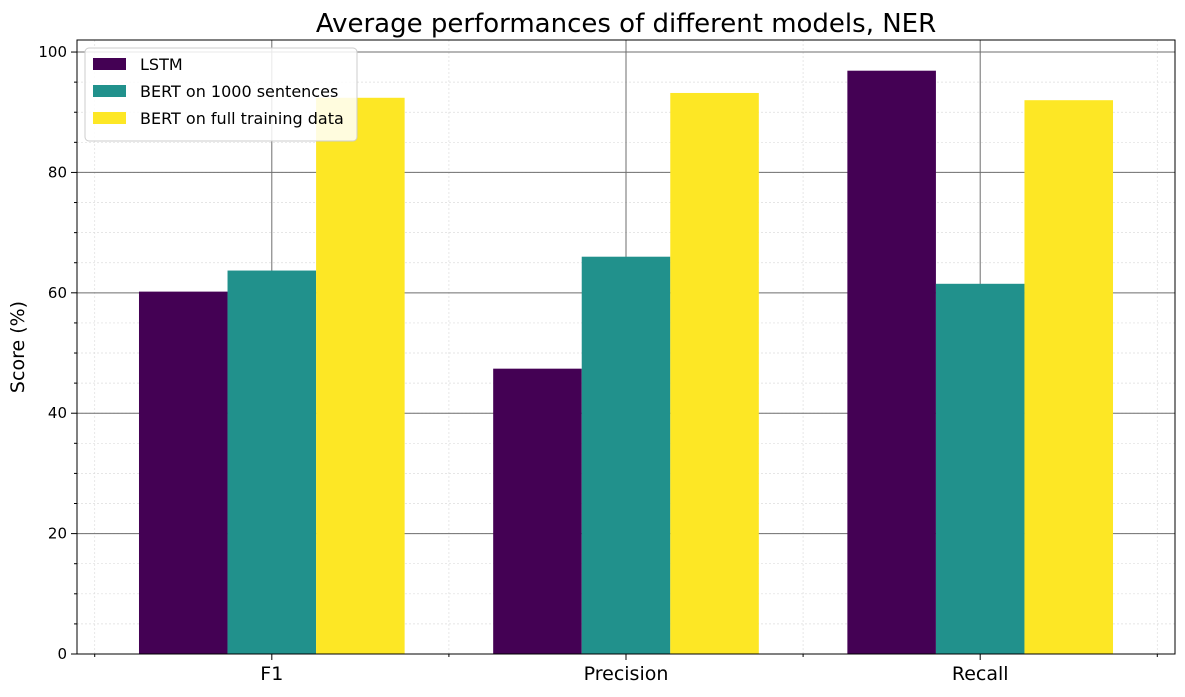 This screenshot has height=697, width=1185. What do you see at coordinates (980, 674) in the screenshot?
I see `x-tick-label: Recall` at bounding box center [980, 674].